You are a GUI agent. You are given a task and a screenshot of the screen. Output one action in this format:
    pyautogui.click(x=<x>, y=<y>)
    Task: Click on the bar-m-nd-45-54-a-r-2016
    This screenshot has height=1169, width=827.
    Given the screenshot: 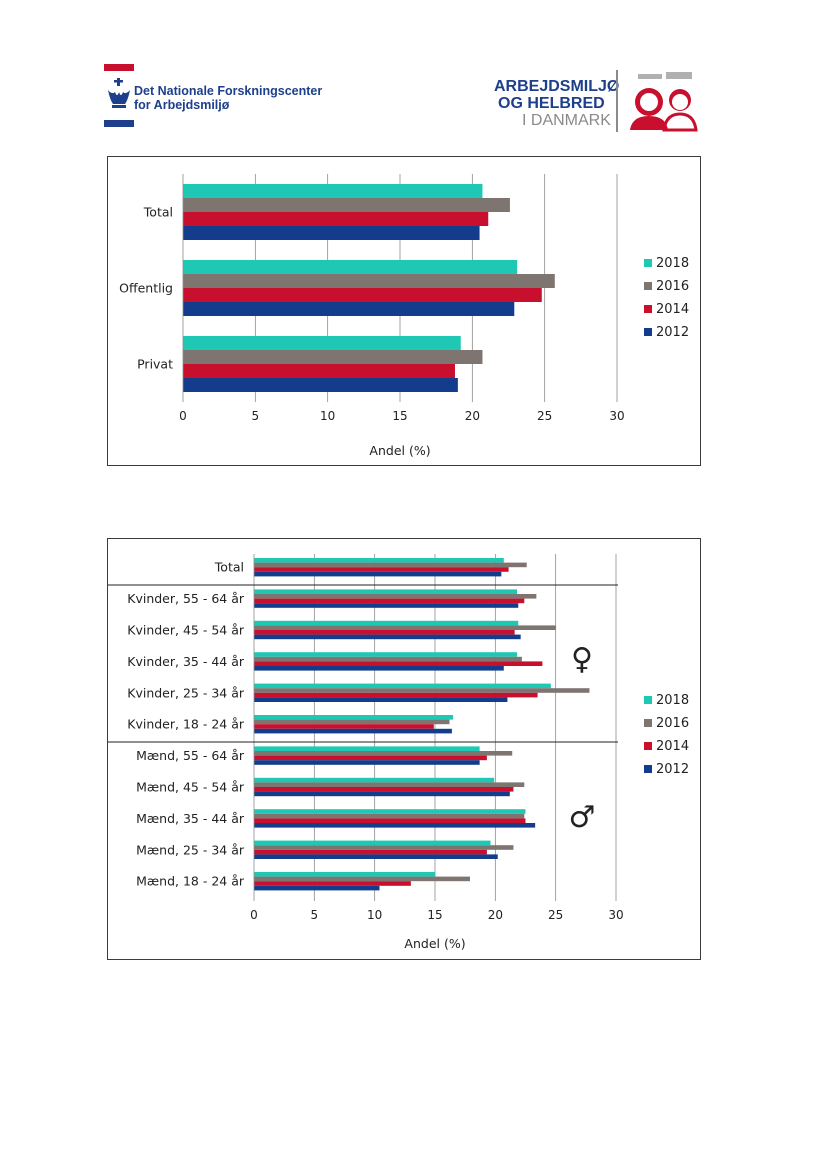 What is the action you would take?
    pyautogui.click(x=389, y=784)
    